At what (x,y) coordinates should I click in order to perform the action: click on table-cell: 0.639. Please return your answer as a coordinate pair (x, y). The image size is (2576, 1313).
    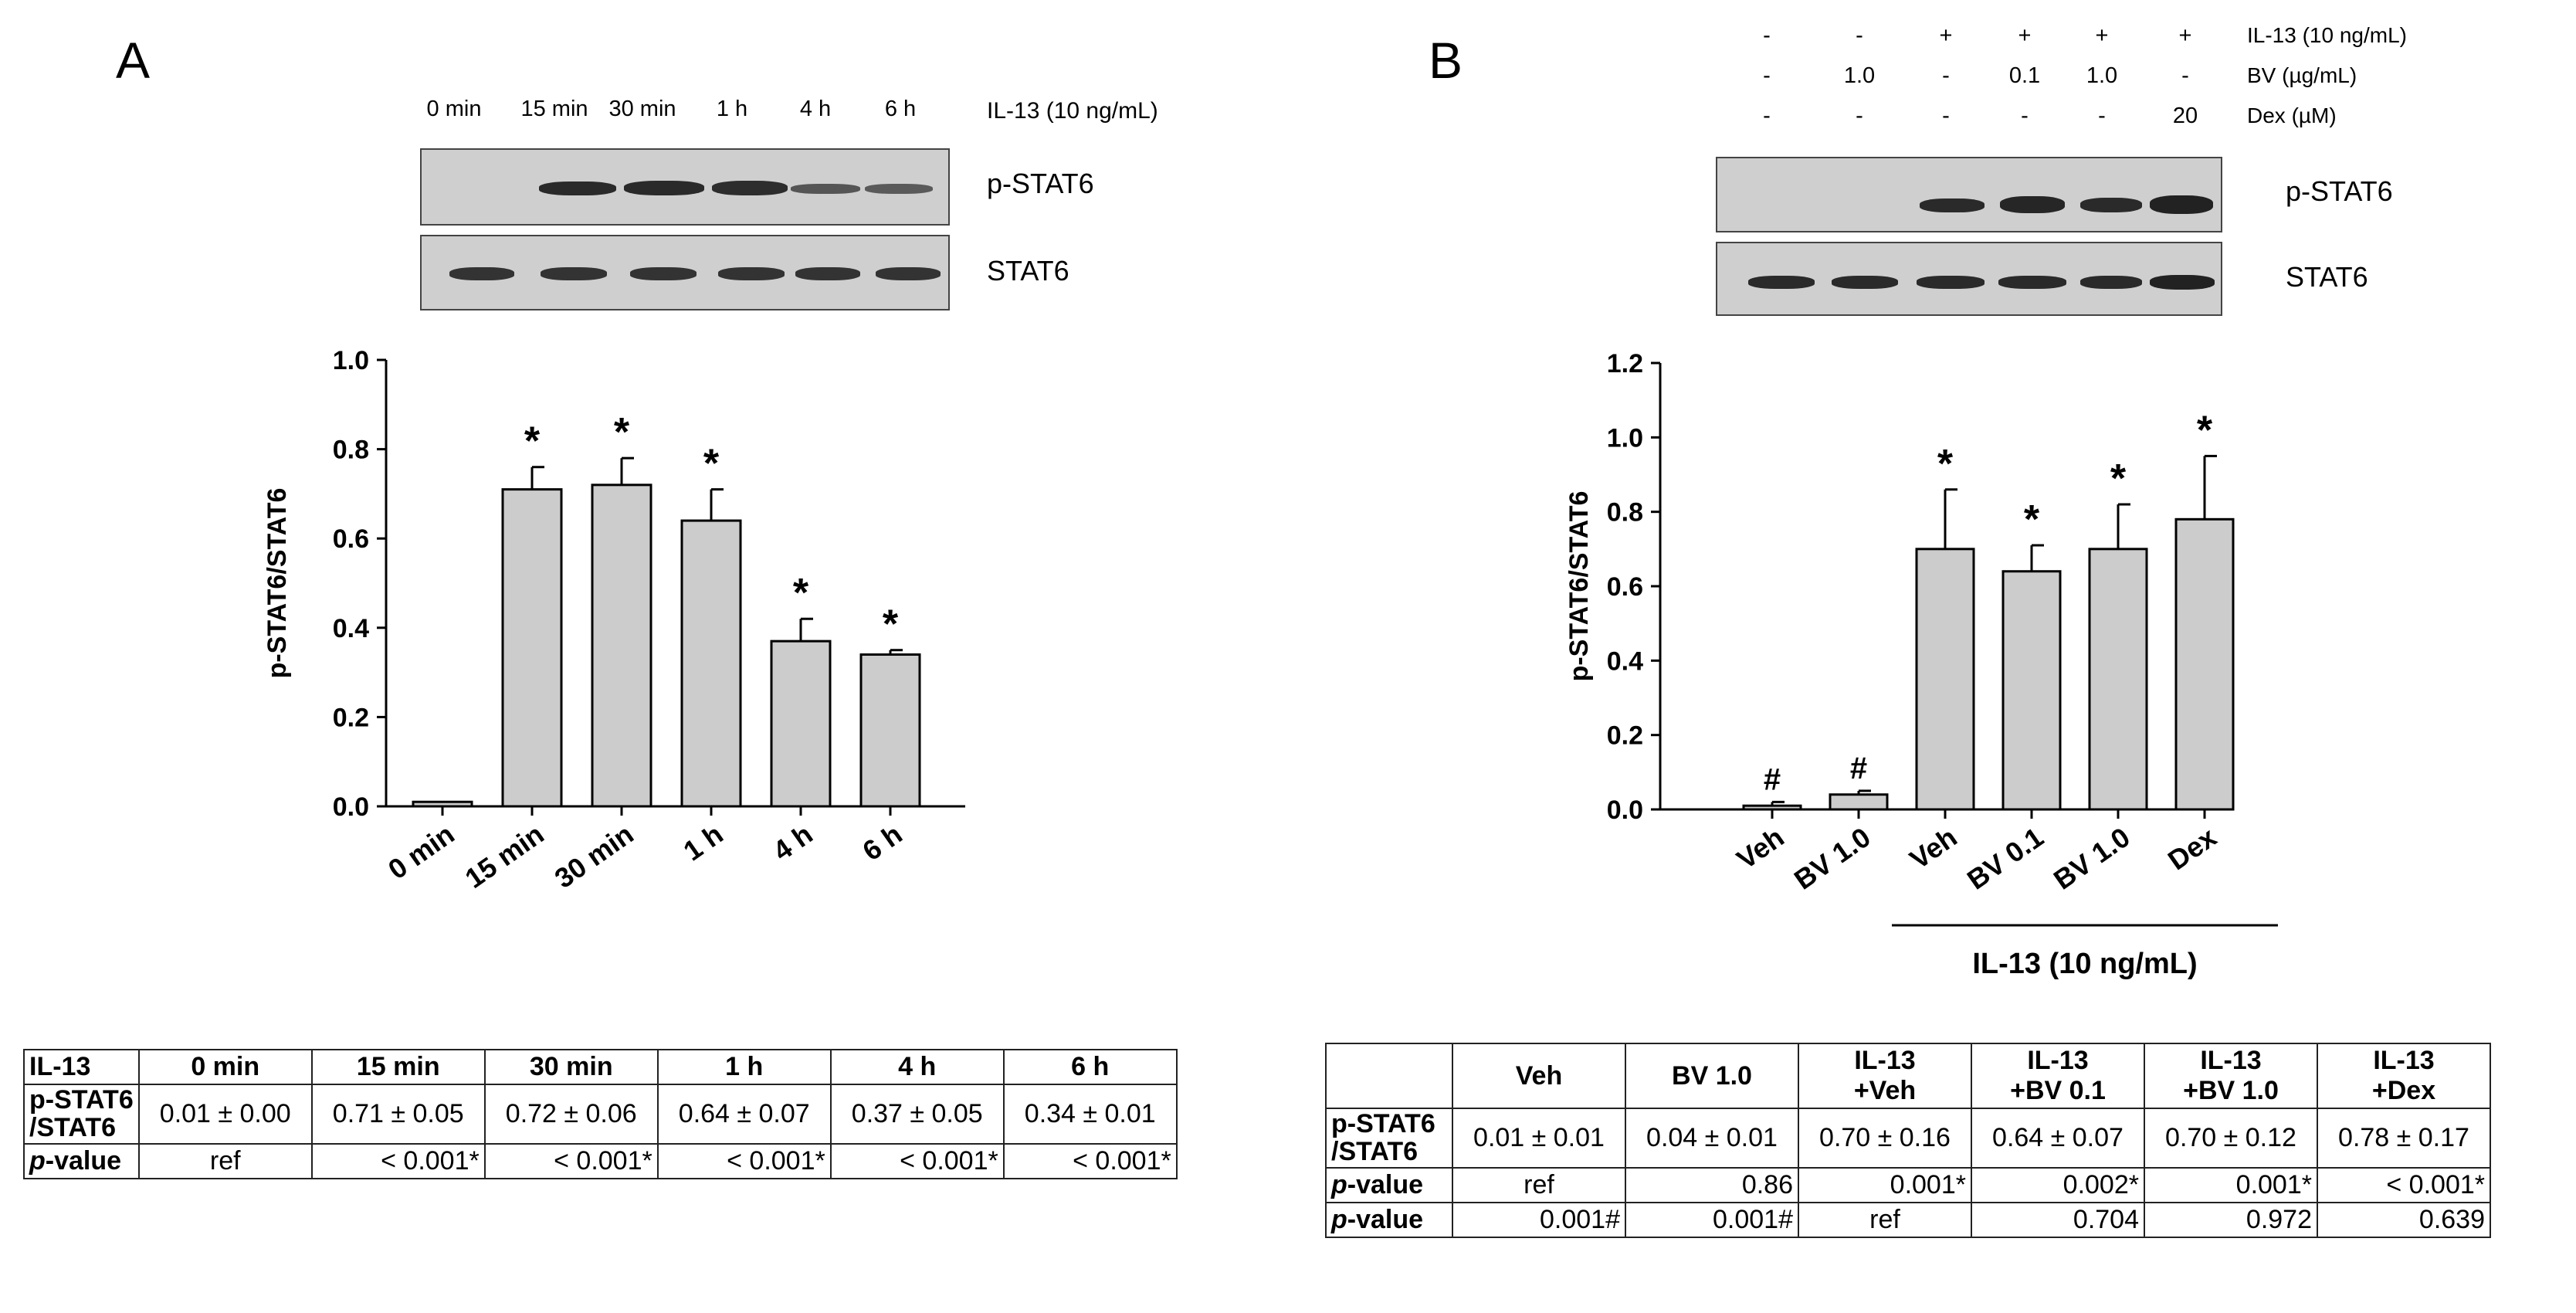
    Looking at the image, I should click on (2404, 1220).